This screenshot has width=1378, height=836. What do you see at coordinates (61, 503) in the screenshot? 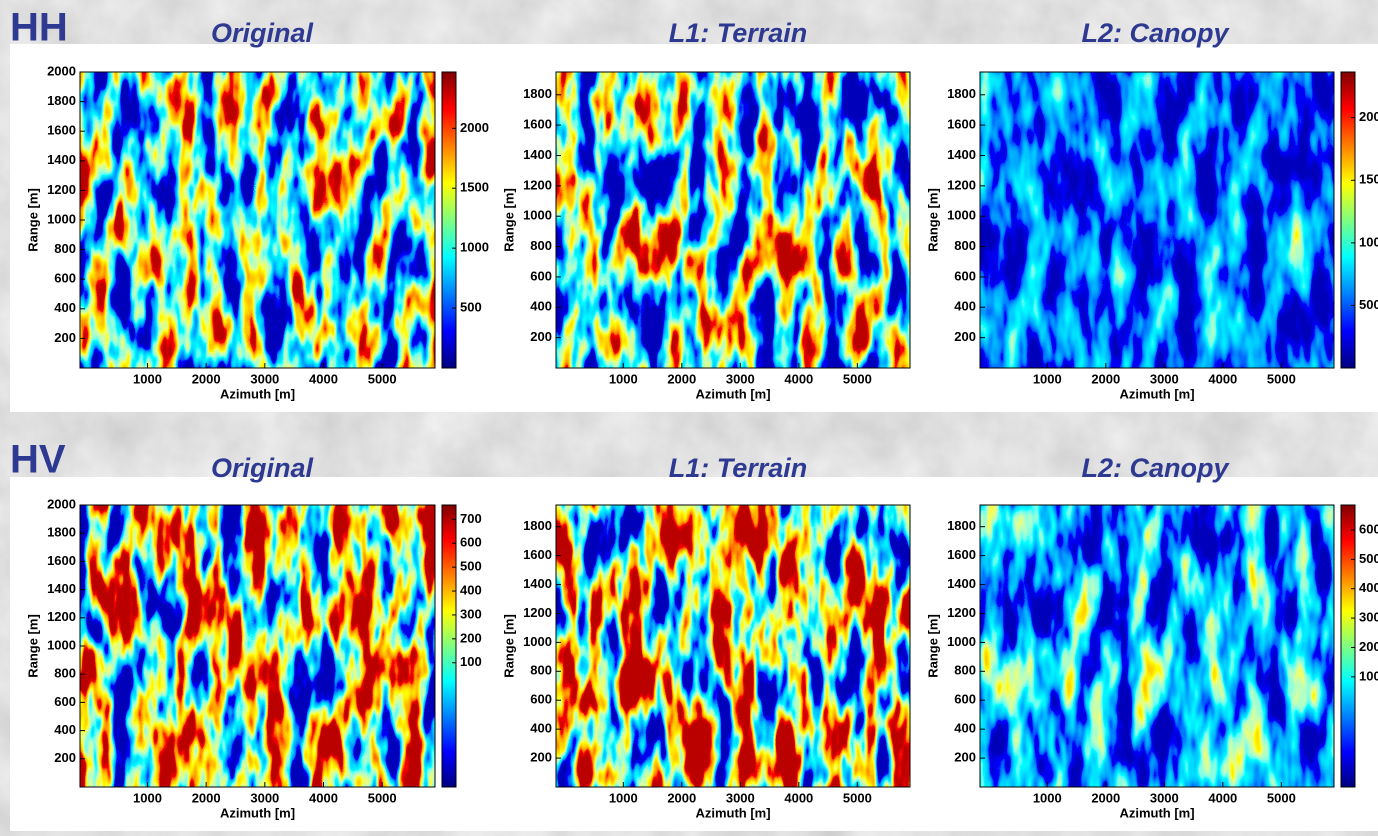
I see `y-tick-label: 2000` at bounding box center [61, 503].